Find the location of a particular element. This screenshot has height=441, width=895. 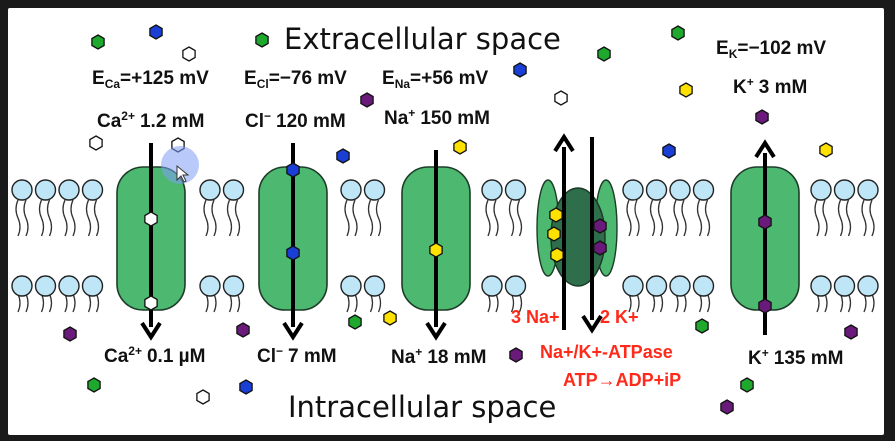

cl-outside-concentration: Cl− 120 mM is located at coordinates (295, 120).